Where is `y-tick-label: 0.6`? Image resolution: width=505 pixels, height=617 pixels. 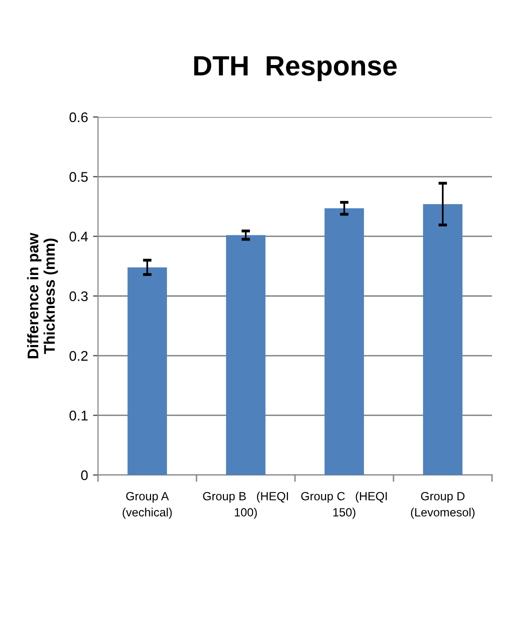 y-tick-label: 0.6 is located at coordinates (79, 117).